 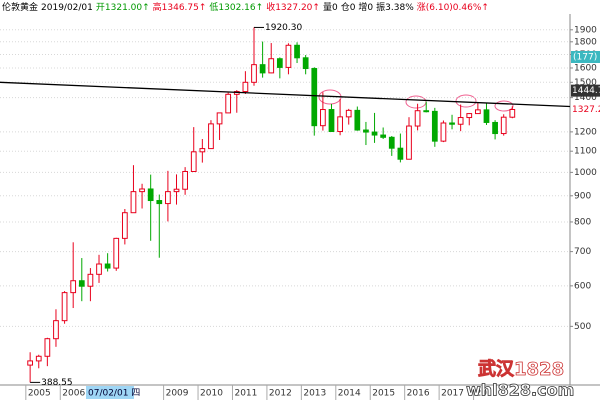 I want to click on watermark: whl828.com, so click(x=520, y=390).